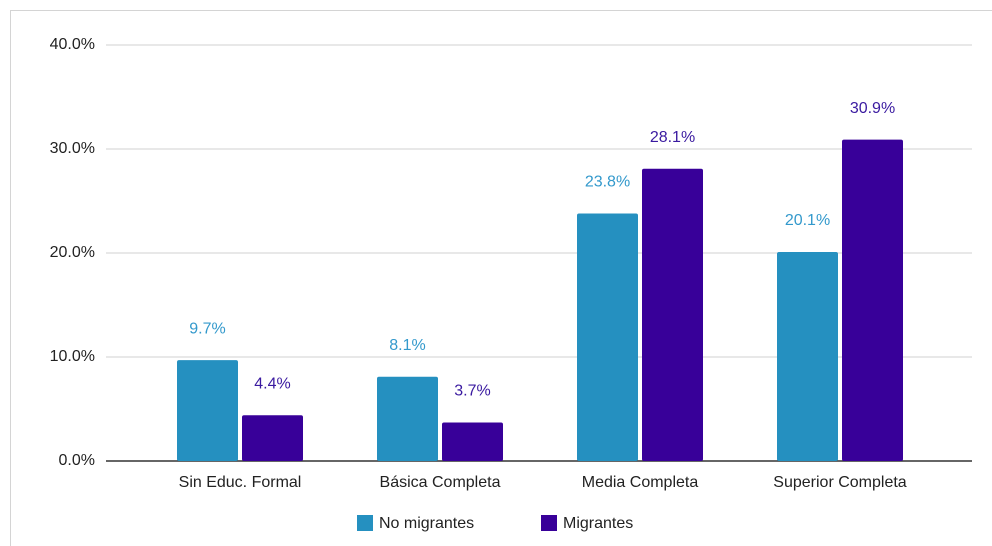 The height and width of the screenshot is (546, 992). Describe the element at coordinates (72, 356) in the screenshot. I see `y-tick-label: 10.0%` at that location.